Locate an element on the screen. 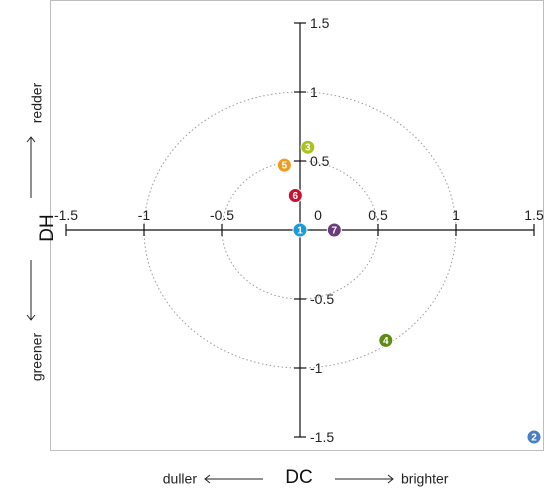 The image size is (545, 495). point-4: 4 is located at coordinates (386, 340).